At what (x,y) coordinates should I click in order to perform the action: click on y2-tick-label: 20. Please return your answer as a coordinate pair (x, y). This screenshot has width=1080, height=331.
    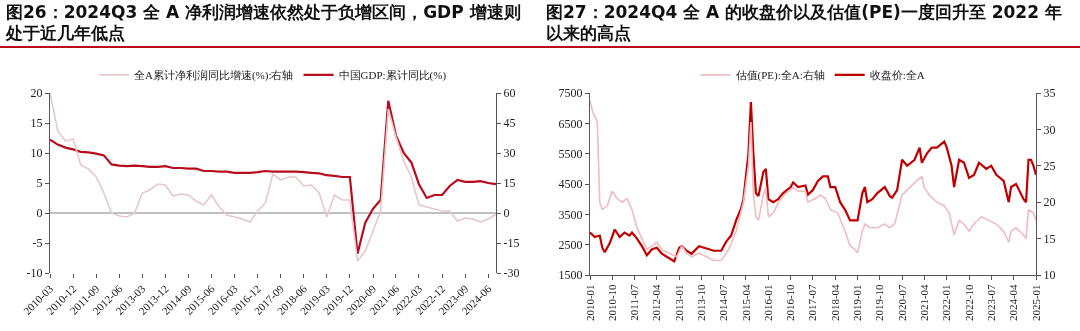
    Looking at the image, I should click on (1049, 202).